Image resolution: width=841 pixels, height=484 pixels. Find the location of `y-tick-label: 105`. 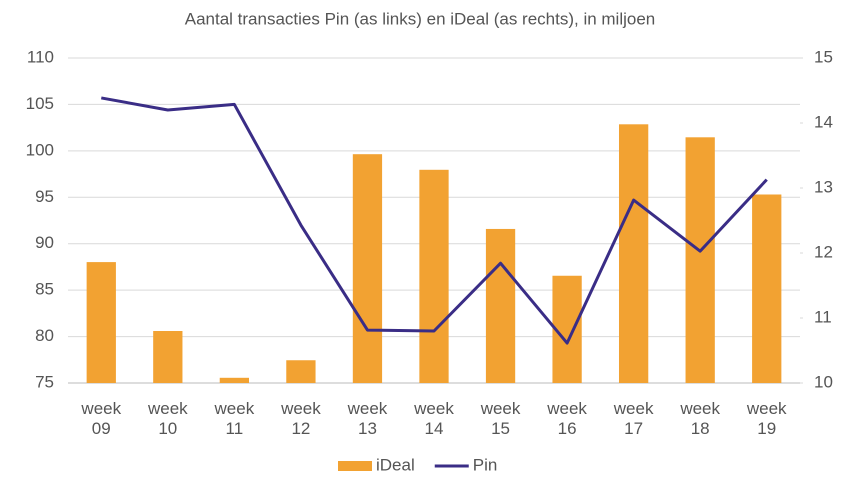

y-tick-label: 105 is located at coordinates (40, 103).